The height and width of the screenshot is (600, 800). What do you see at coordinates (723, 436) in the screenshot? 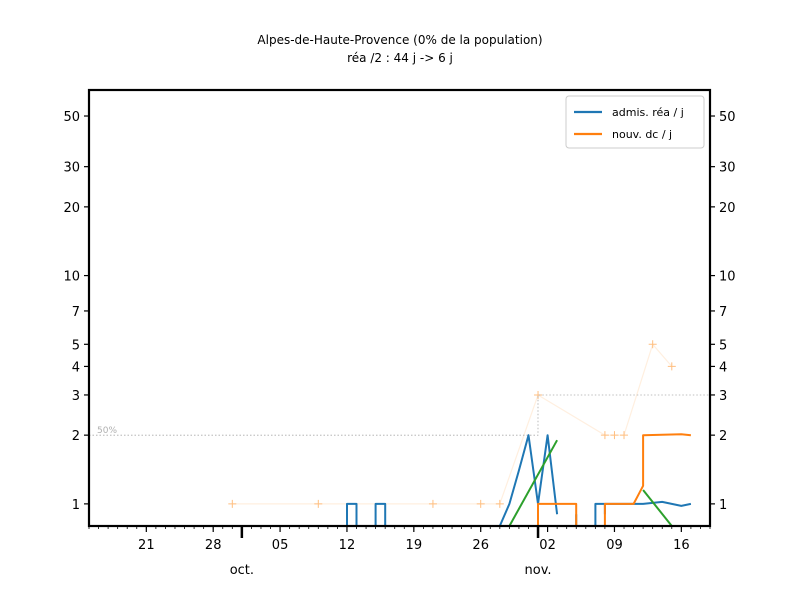
I see `y-tick-label-right-1: 2` at bounding box center [723, 436].